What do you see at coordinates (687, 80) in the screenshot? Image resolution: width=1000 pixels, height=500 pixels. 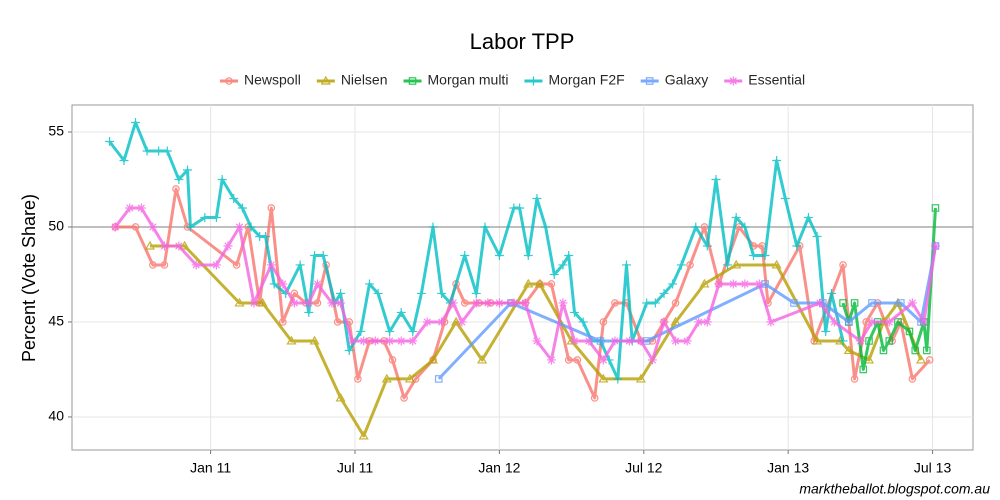 I see `legend-label: Galaxy` at bounding box center [687, 80].